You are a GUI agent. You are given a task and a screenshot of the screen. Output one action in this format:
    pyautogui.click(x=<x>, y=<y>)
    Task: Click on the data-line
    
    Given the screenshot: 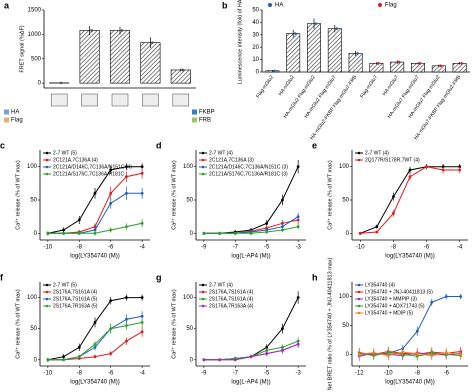 What is the action you would take?
    pyautogui.click(x=410, y=354)
    